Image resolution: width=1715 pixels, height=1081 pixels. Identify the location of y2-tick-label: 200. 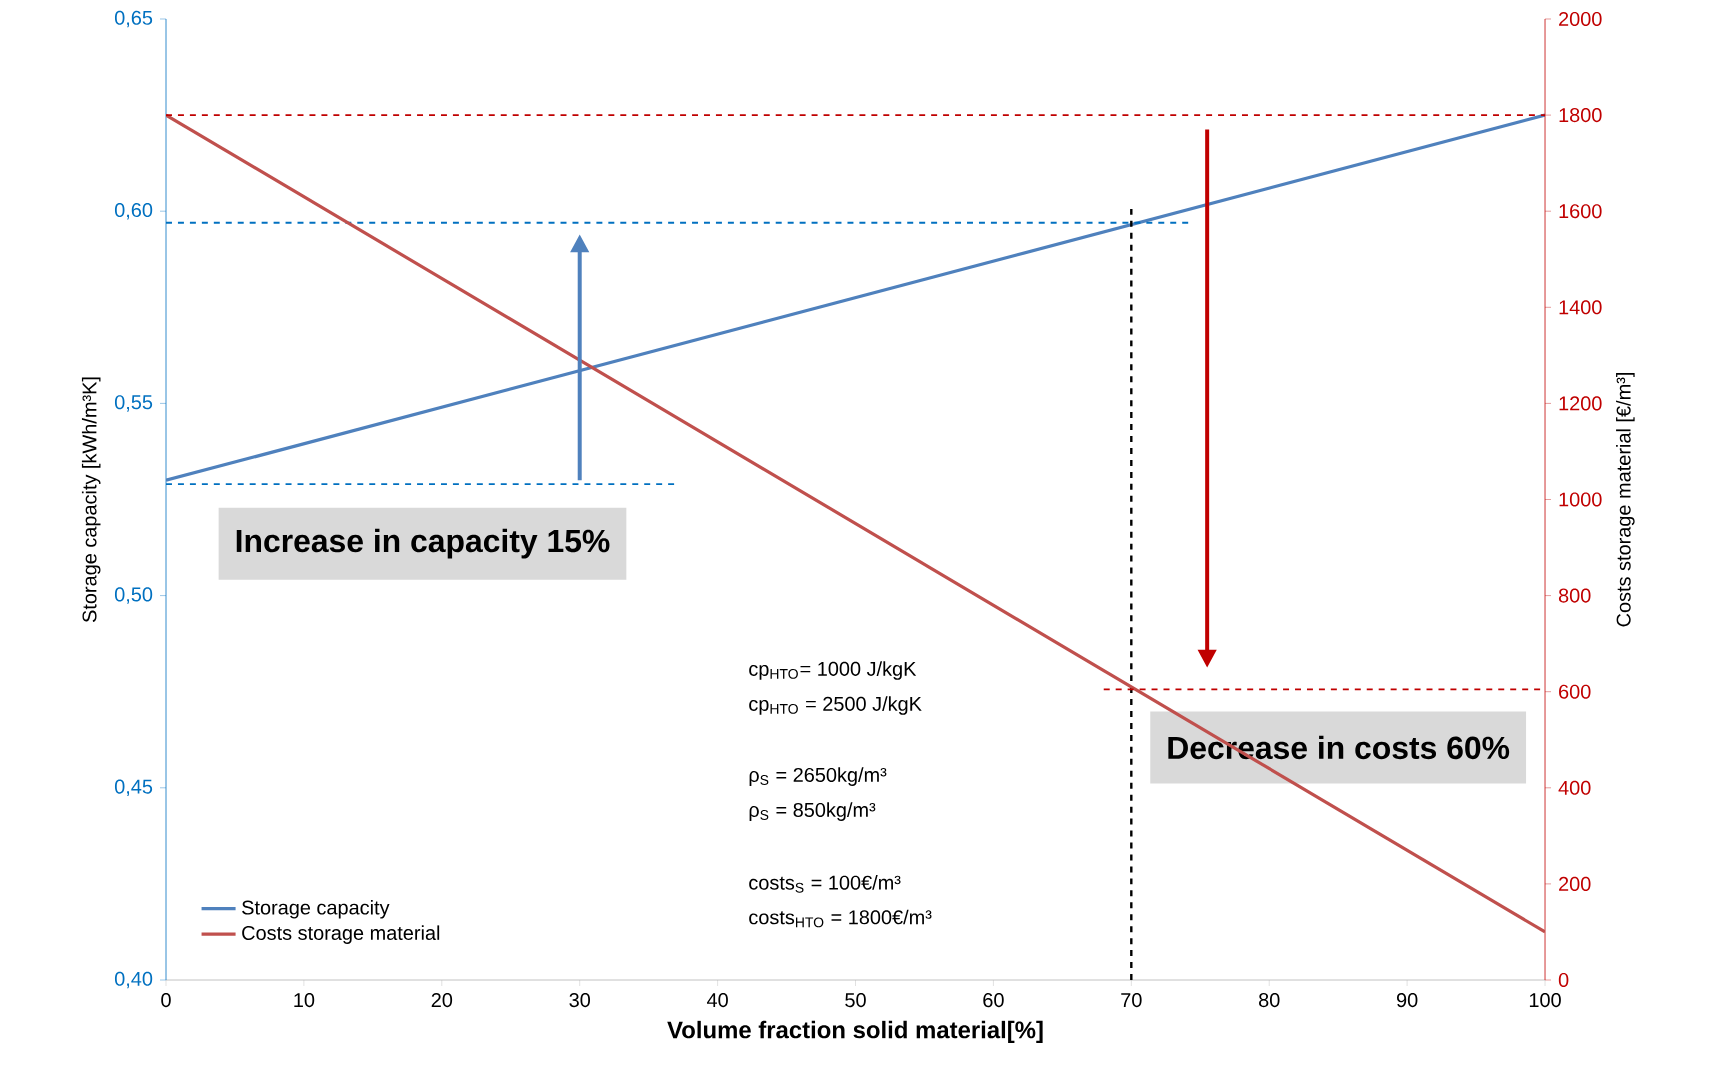
(1575, 883).